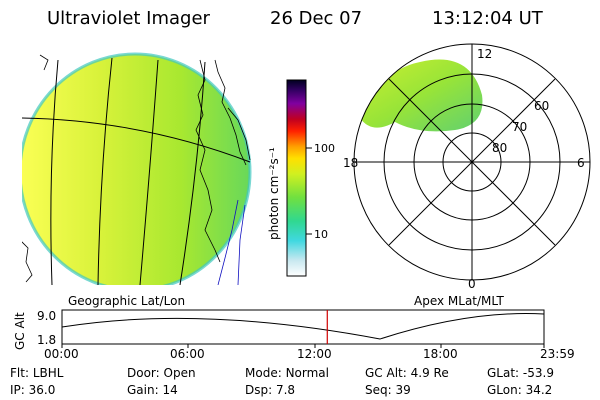 The image size is (600, 400). I want to click on mlt-label-18: 18, so click(350, 163).